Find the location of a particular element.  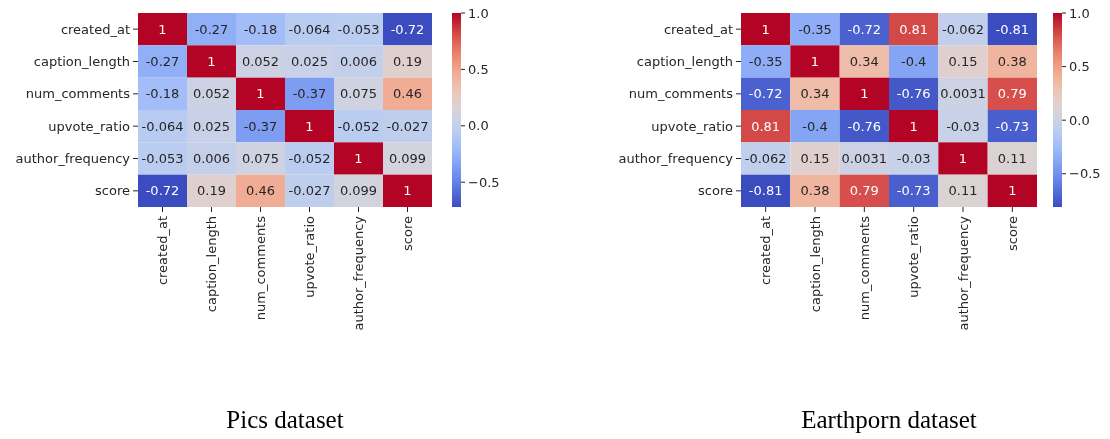

data-label: 0.15 is located at coordinates (815, 159).